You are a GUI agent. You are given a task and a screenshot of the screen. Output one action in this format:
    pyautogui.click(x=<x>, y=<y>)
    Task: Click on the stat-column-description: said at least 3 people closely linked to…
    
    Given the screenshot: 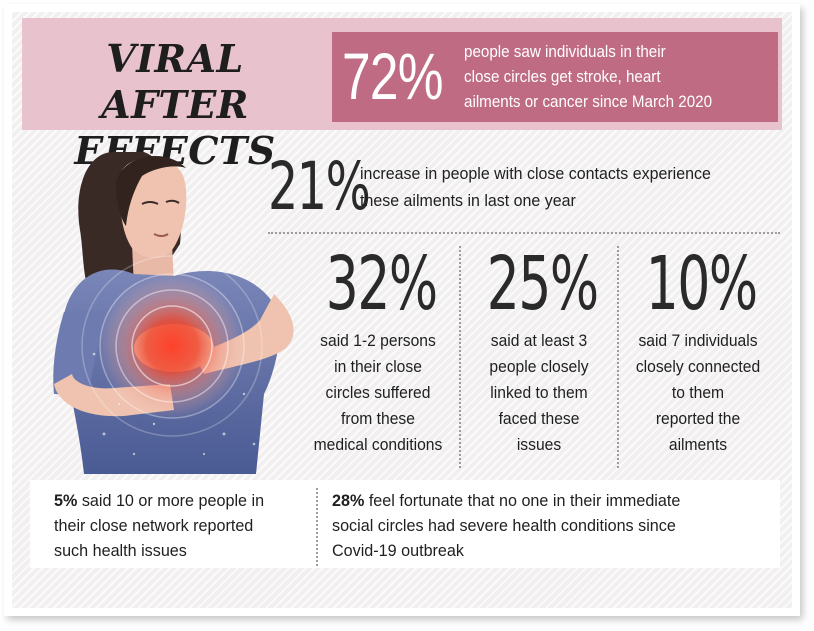 What is the action you would take?
    pyautogui.click(x=539, y=393)
    